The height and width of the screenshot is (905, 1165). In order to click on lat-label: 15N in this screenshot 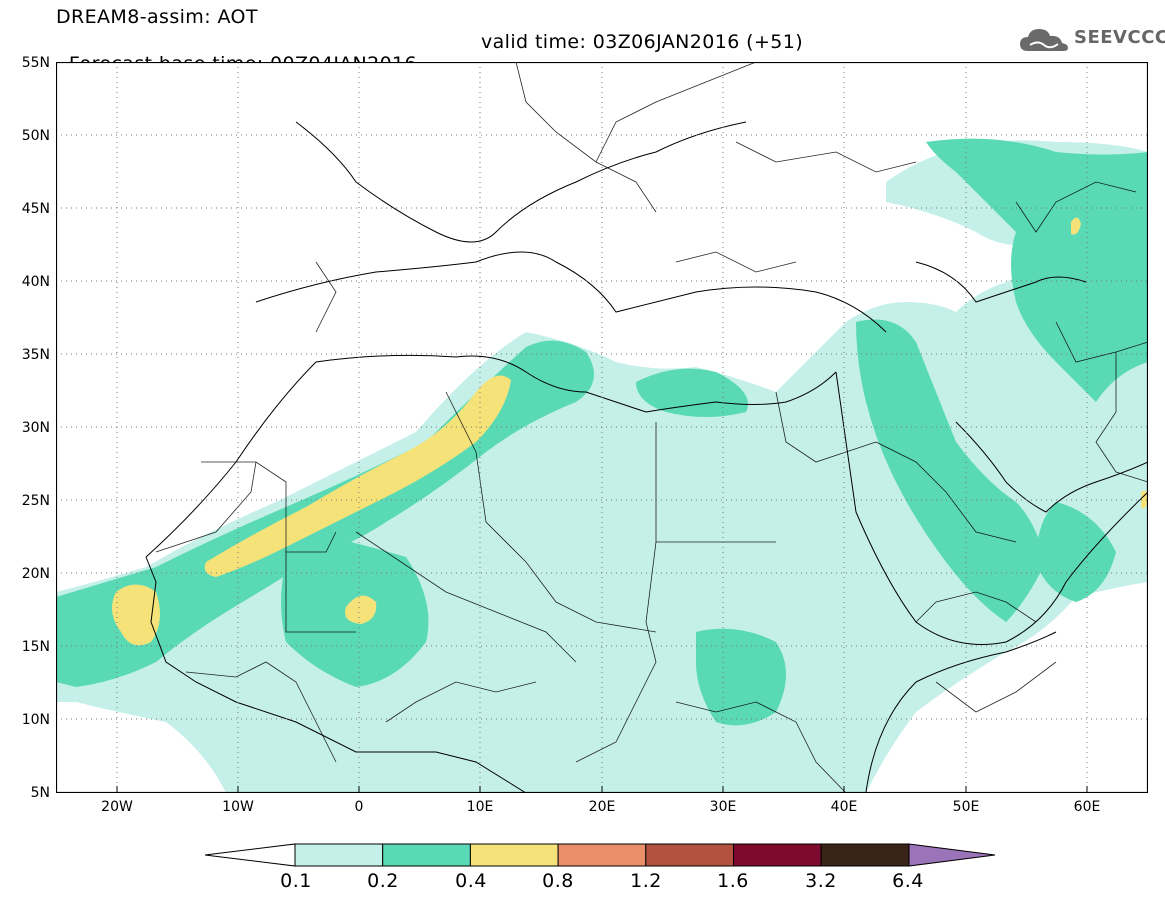, I will do `click(35, 647)`.